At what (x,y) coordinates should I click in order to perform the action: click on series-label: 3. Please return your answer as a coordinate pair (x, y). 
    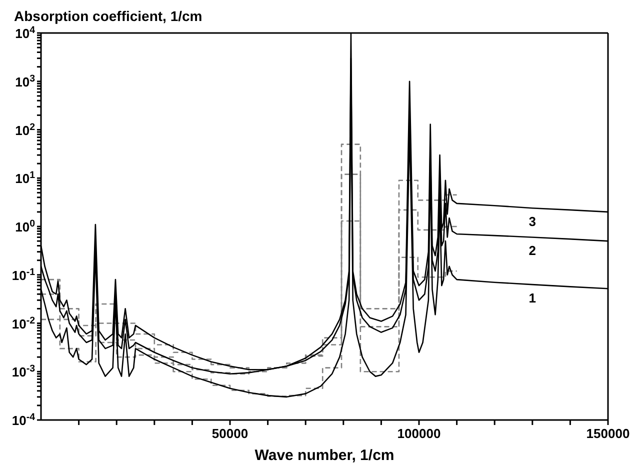
    Looking at the image, I should click on (532, 222).